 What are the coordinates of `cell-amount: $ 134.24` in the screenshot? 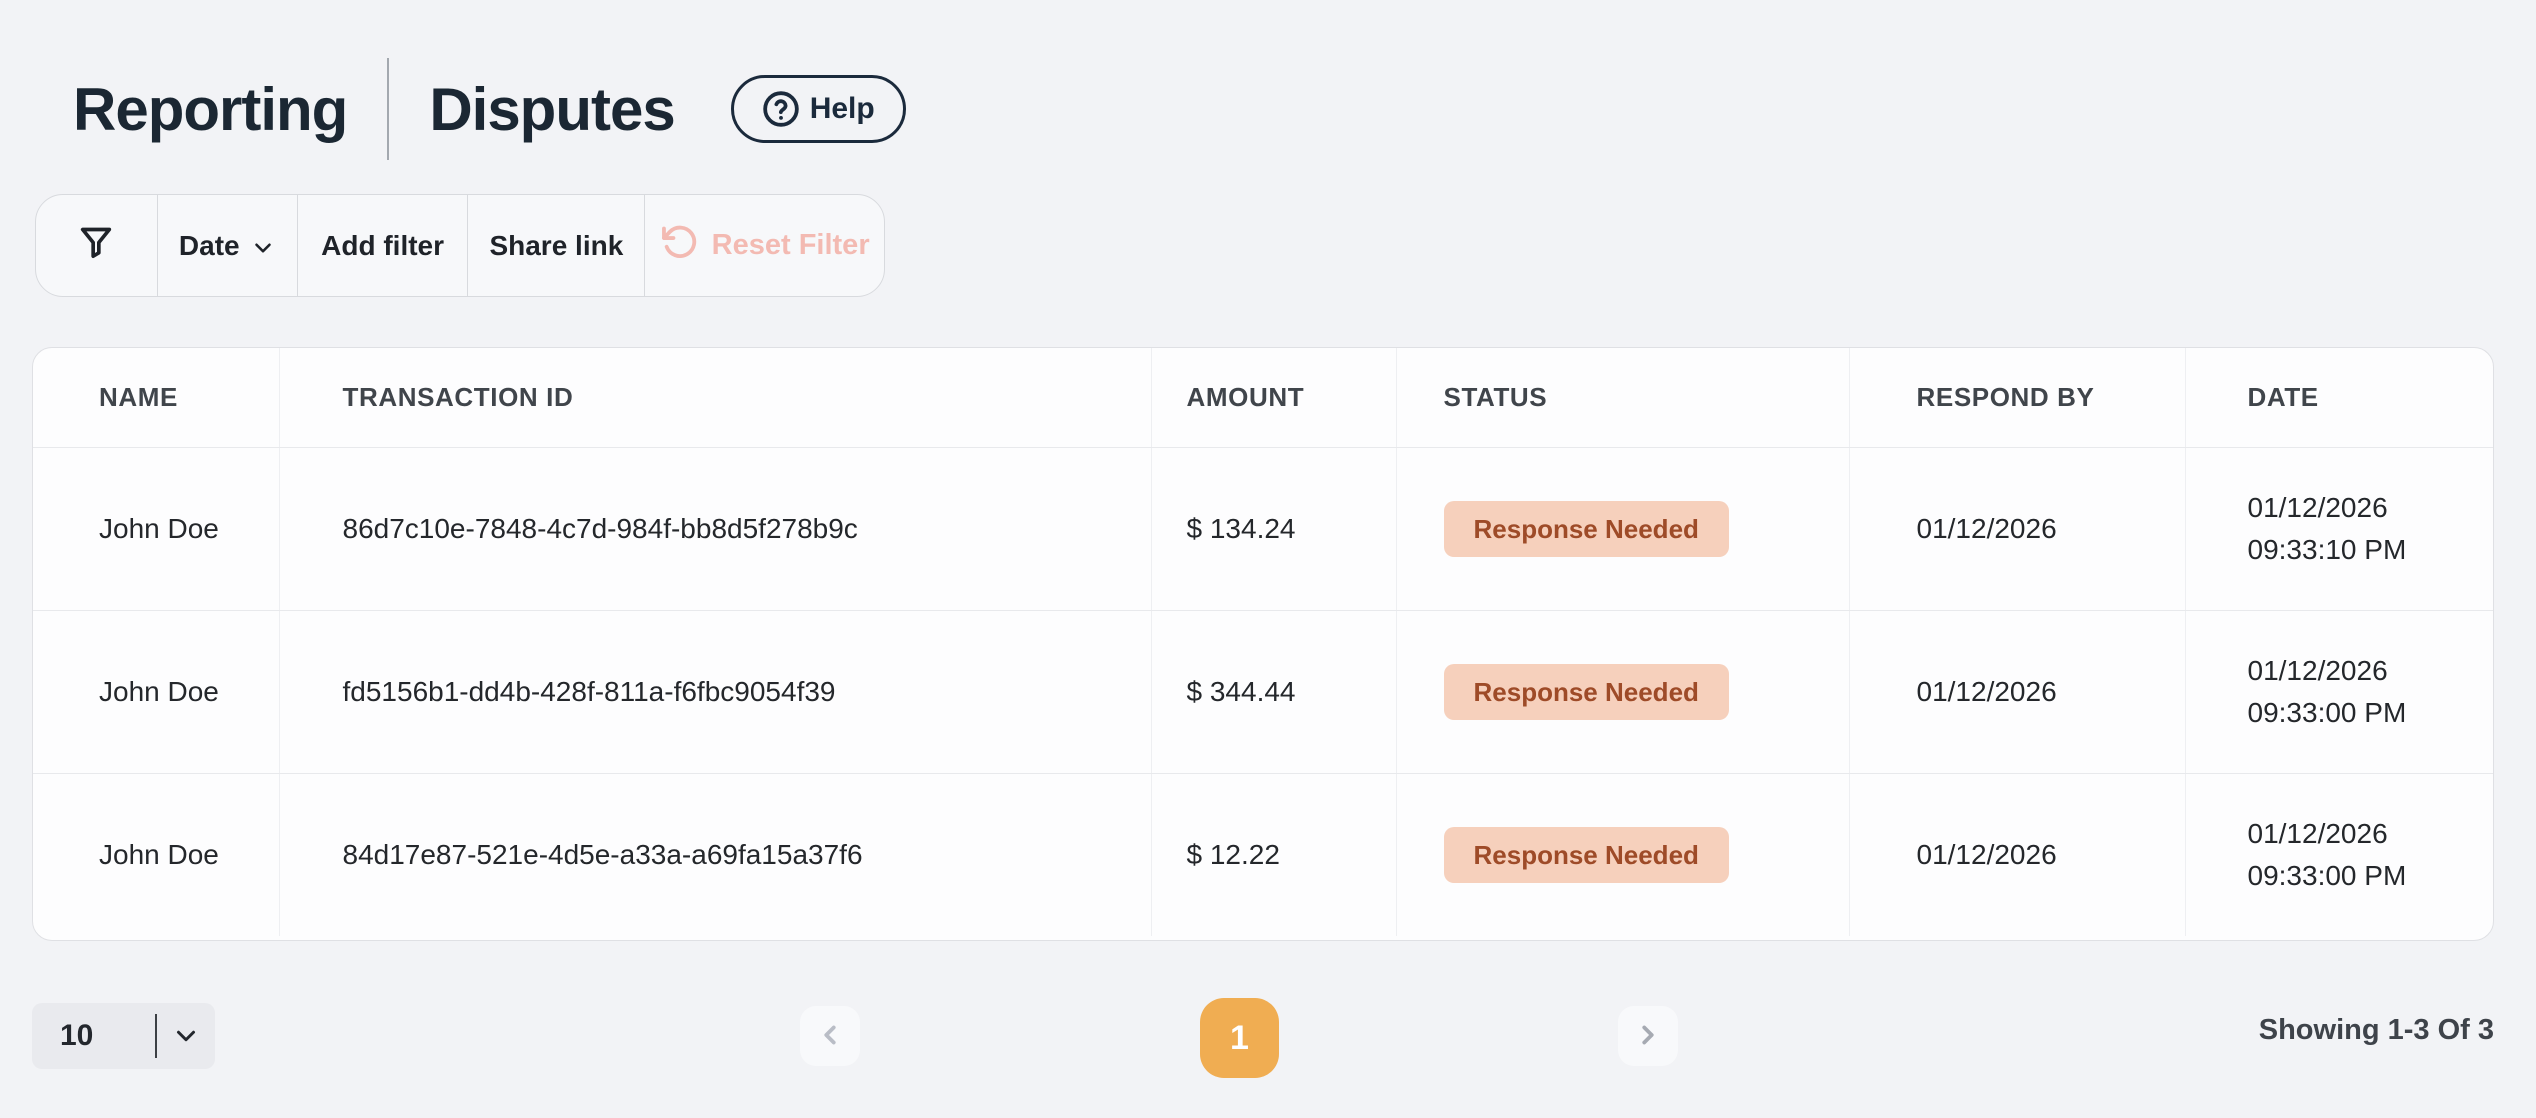 It's located at (1274, 529).